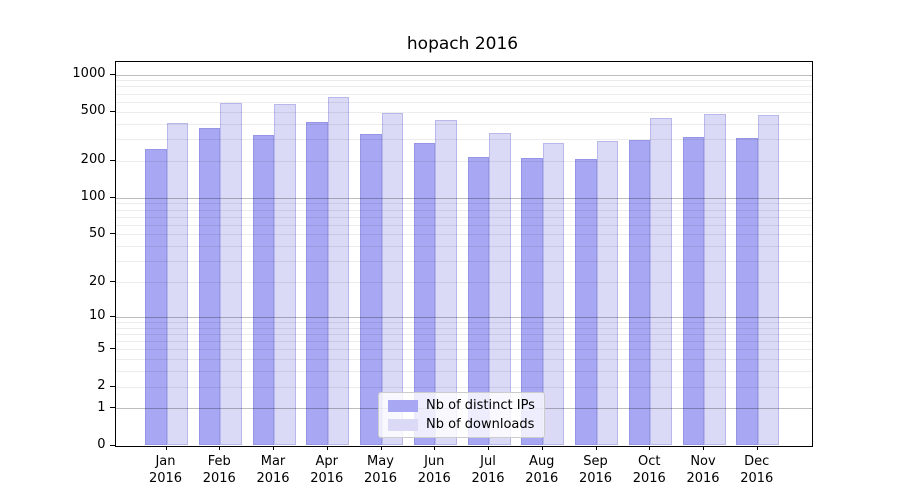 The width and height of the screenshot is (900, 500). Describe the element at coordinates (542, 469) in the screenshot. I see `x-tick-label-aug: Aug 2016` at that location.